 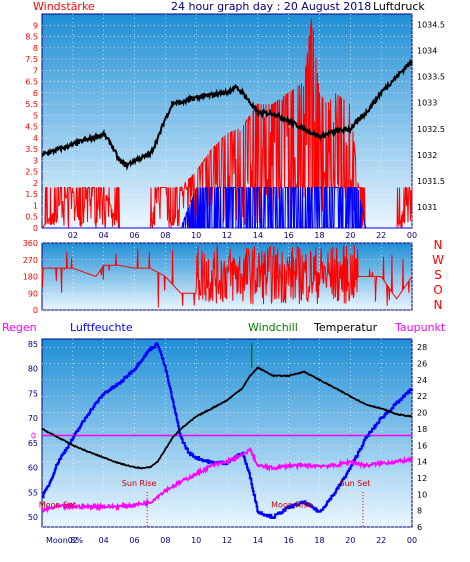 What do you see at coordinates (33, 492) in the screenshot?
I see `humidity-tick-label: 55` at bounding box center [33, 492].